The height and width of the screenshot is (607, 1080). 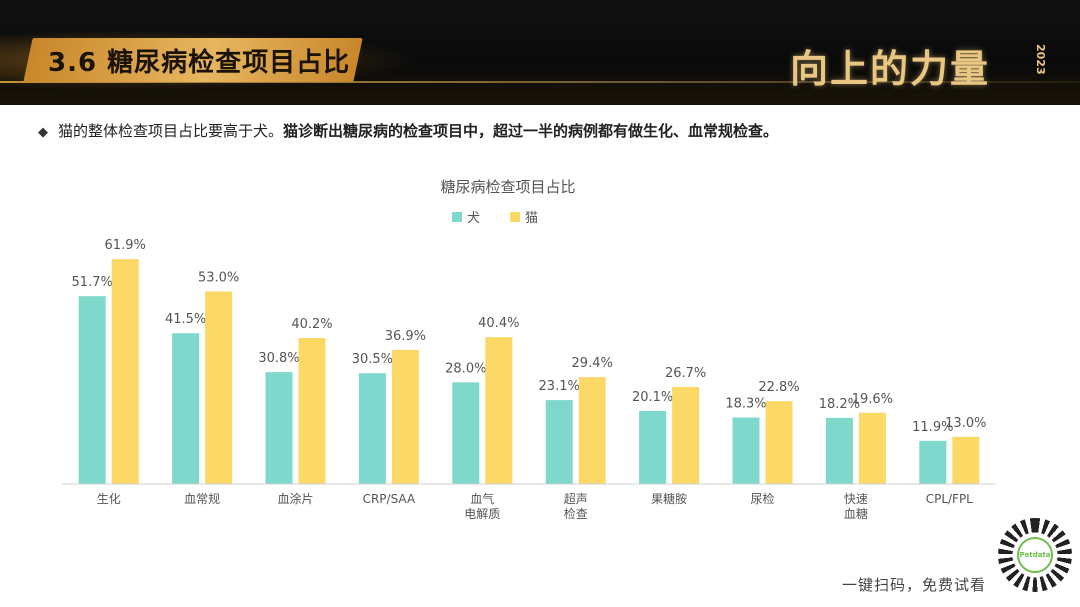 What do you see at coordinates (495, 218) in the screenshot?
I see `chart-legend: 犬猫` at bounding box center [495, 218].